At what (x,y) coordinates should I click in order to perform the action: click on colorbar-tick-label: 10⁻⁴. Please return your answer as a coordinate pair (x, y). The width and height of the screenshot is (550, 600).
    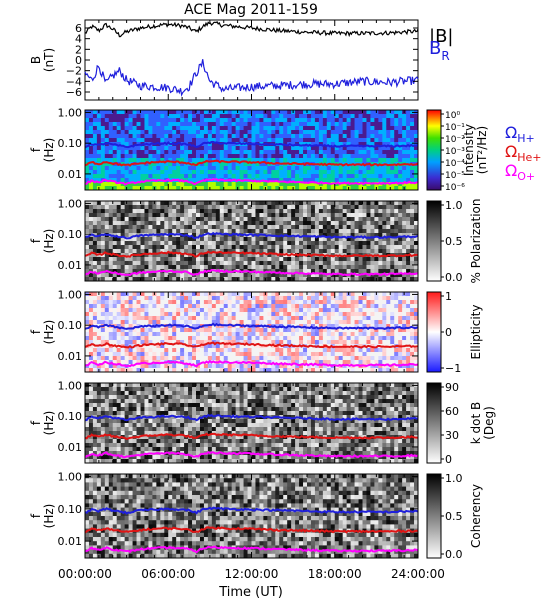
    Looking at the image, I should click on (455, 164).